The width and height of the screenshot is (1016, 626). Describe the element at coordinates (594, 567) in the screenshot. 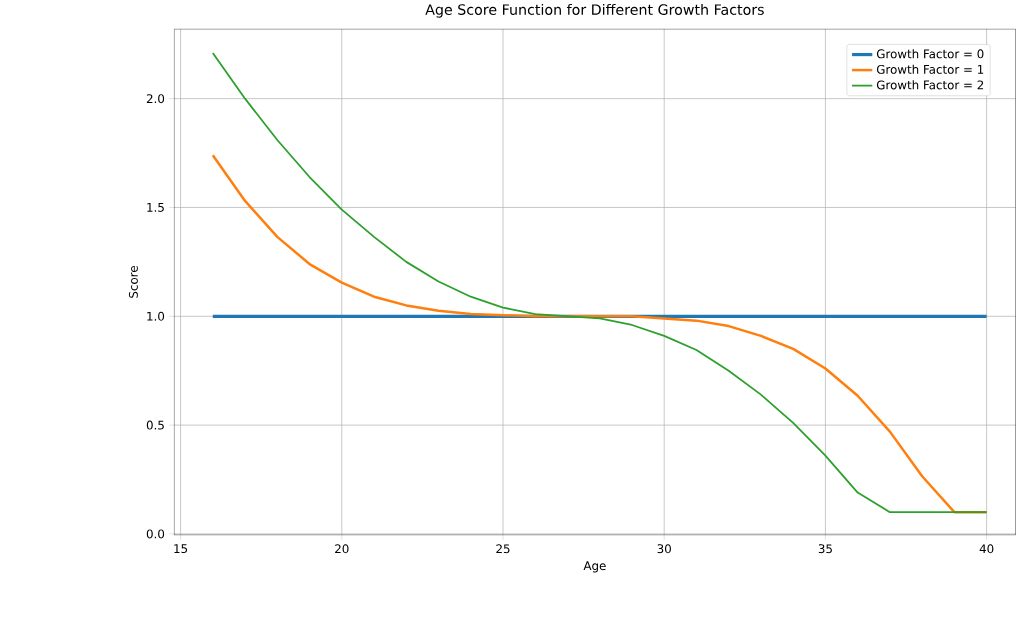

I see `x-axis-title: Age` at that location.